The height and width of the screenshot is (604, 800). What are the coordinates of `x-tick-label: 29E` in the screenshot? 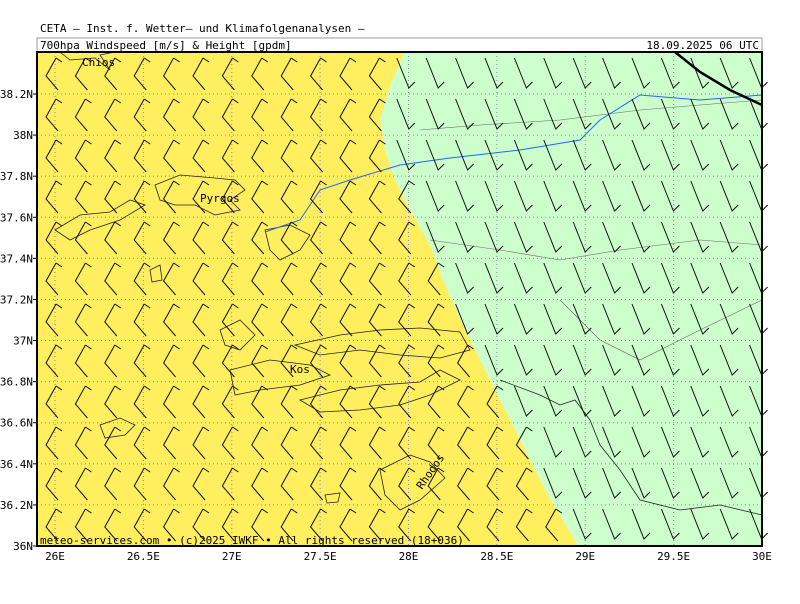 It's located at (585, 556).